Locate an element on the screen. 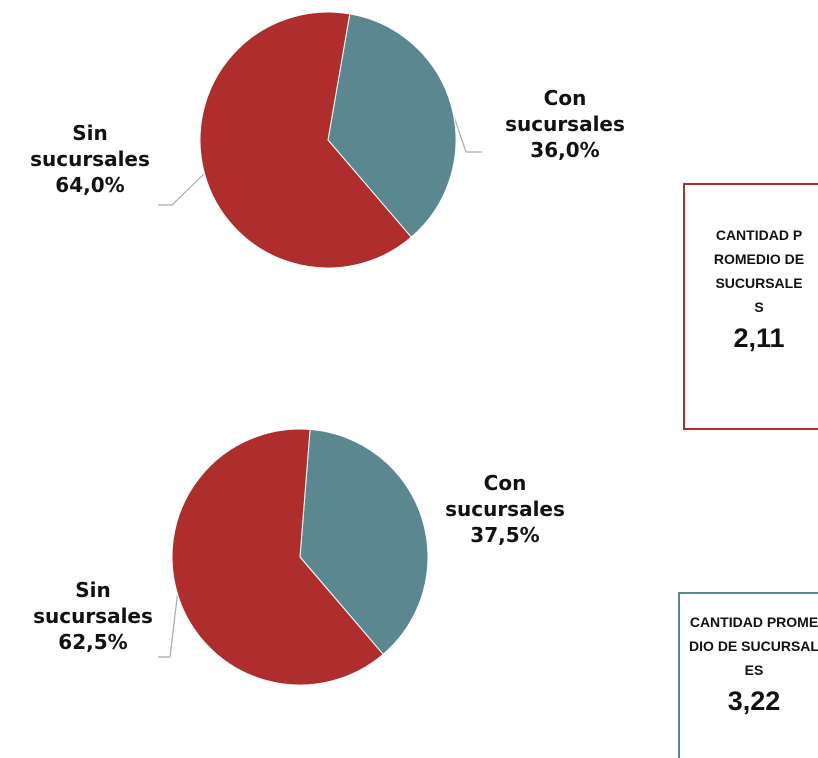 The width and height of the screenshot is (818, 758). value-label: 64,0% is located at coordinates (90, 185).